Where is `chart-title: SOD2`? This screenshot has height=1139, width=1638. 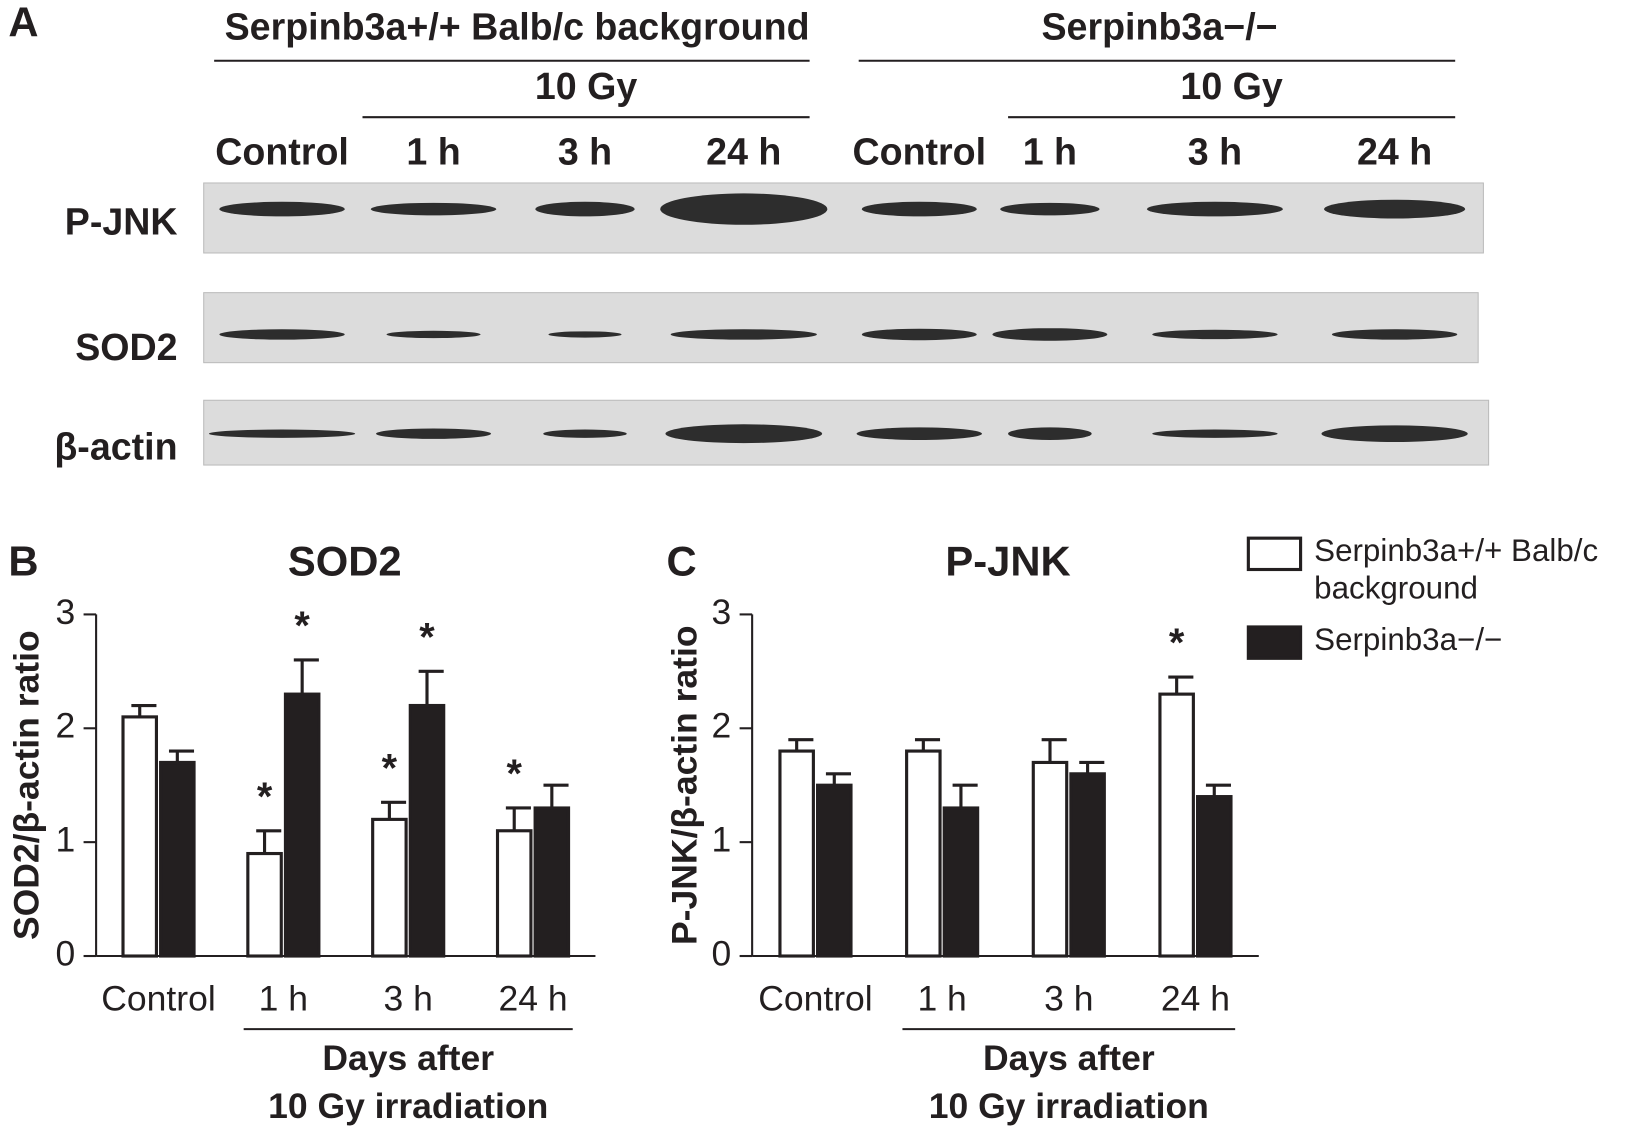 chart-title: SOD2 is located at coordinates (345, 560).